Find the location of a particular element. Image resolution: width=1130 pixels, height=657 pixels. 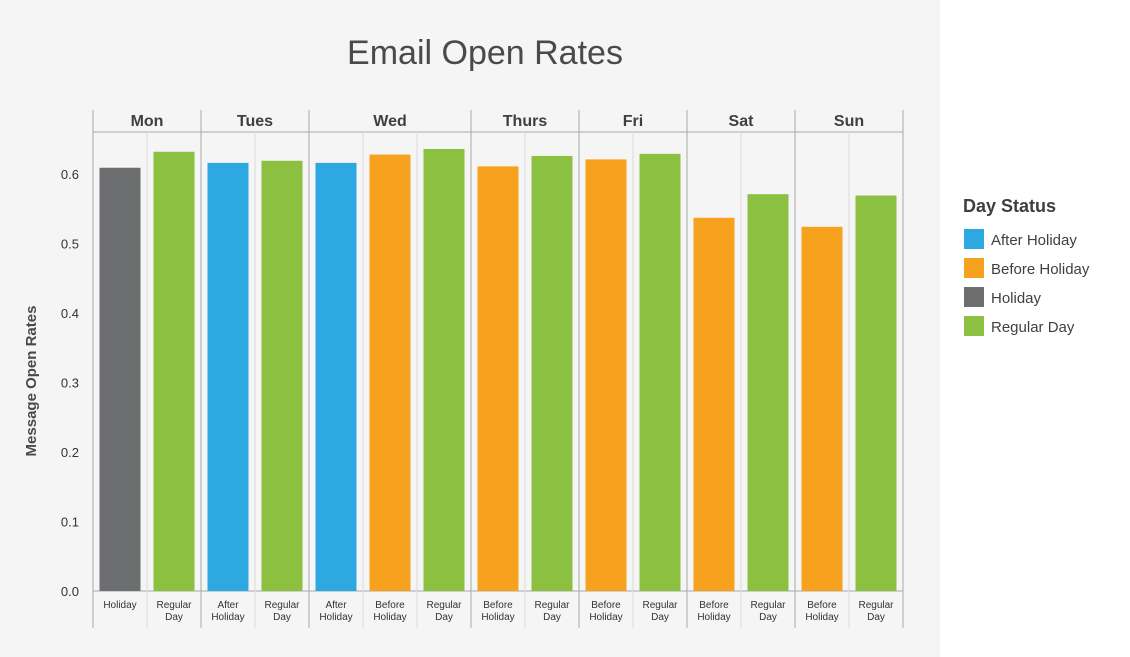

y-tick-label: 0.3 is located at coordinates (70, 383).